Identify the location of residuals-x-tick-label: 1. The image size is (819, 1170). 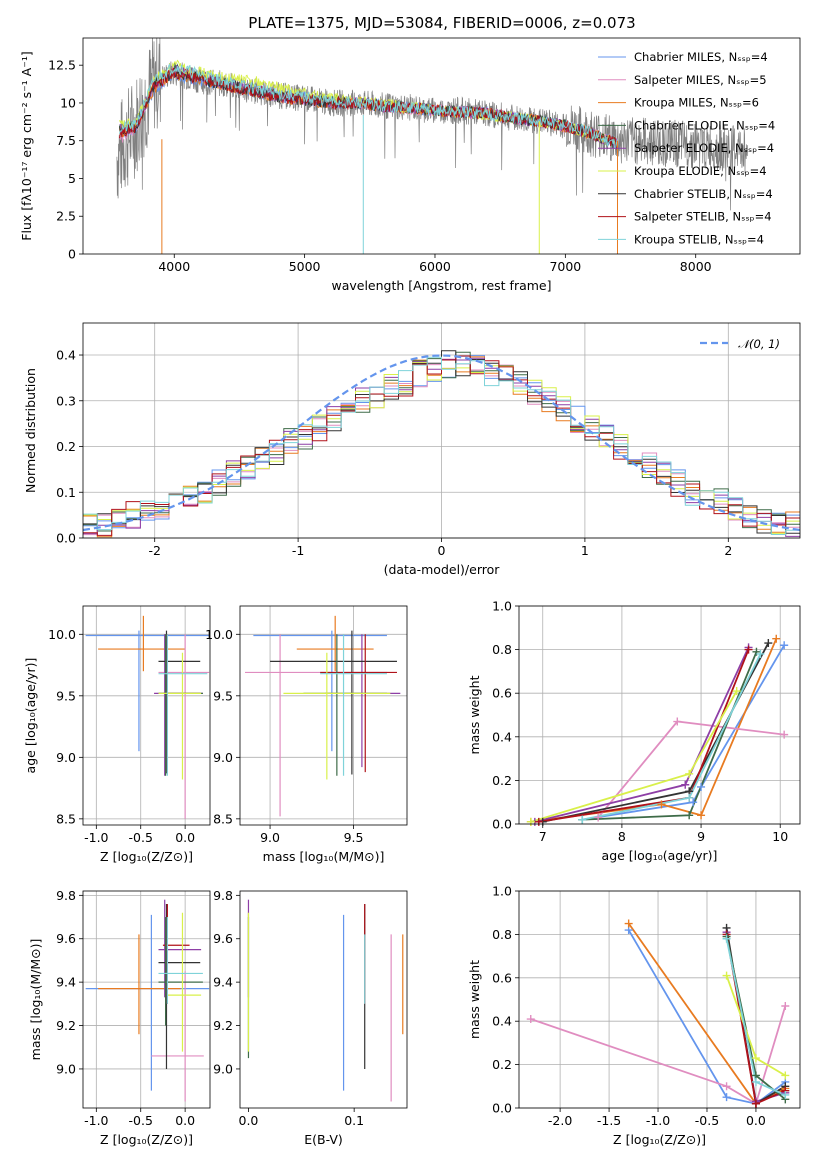
(585, 550).